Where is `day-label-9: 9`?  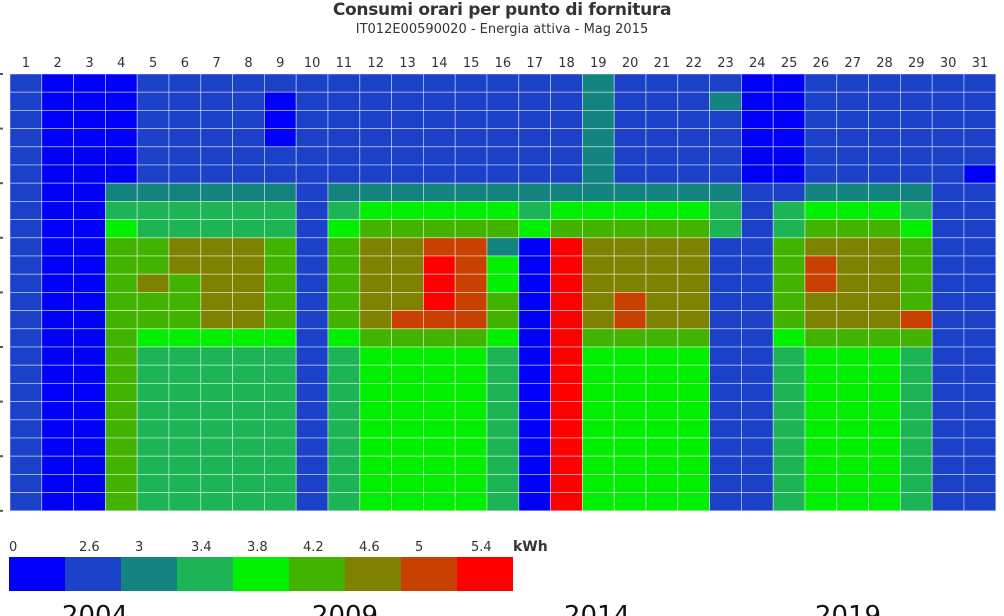 day-label-9: 9 is located at coordinates (280, 63).